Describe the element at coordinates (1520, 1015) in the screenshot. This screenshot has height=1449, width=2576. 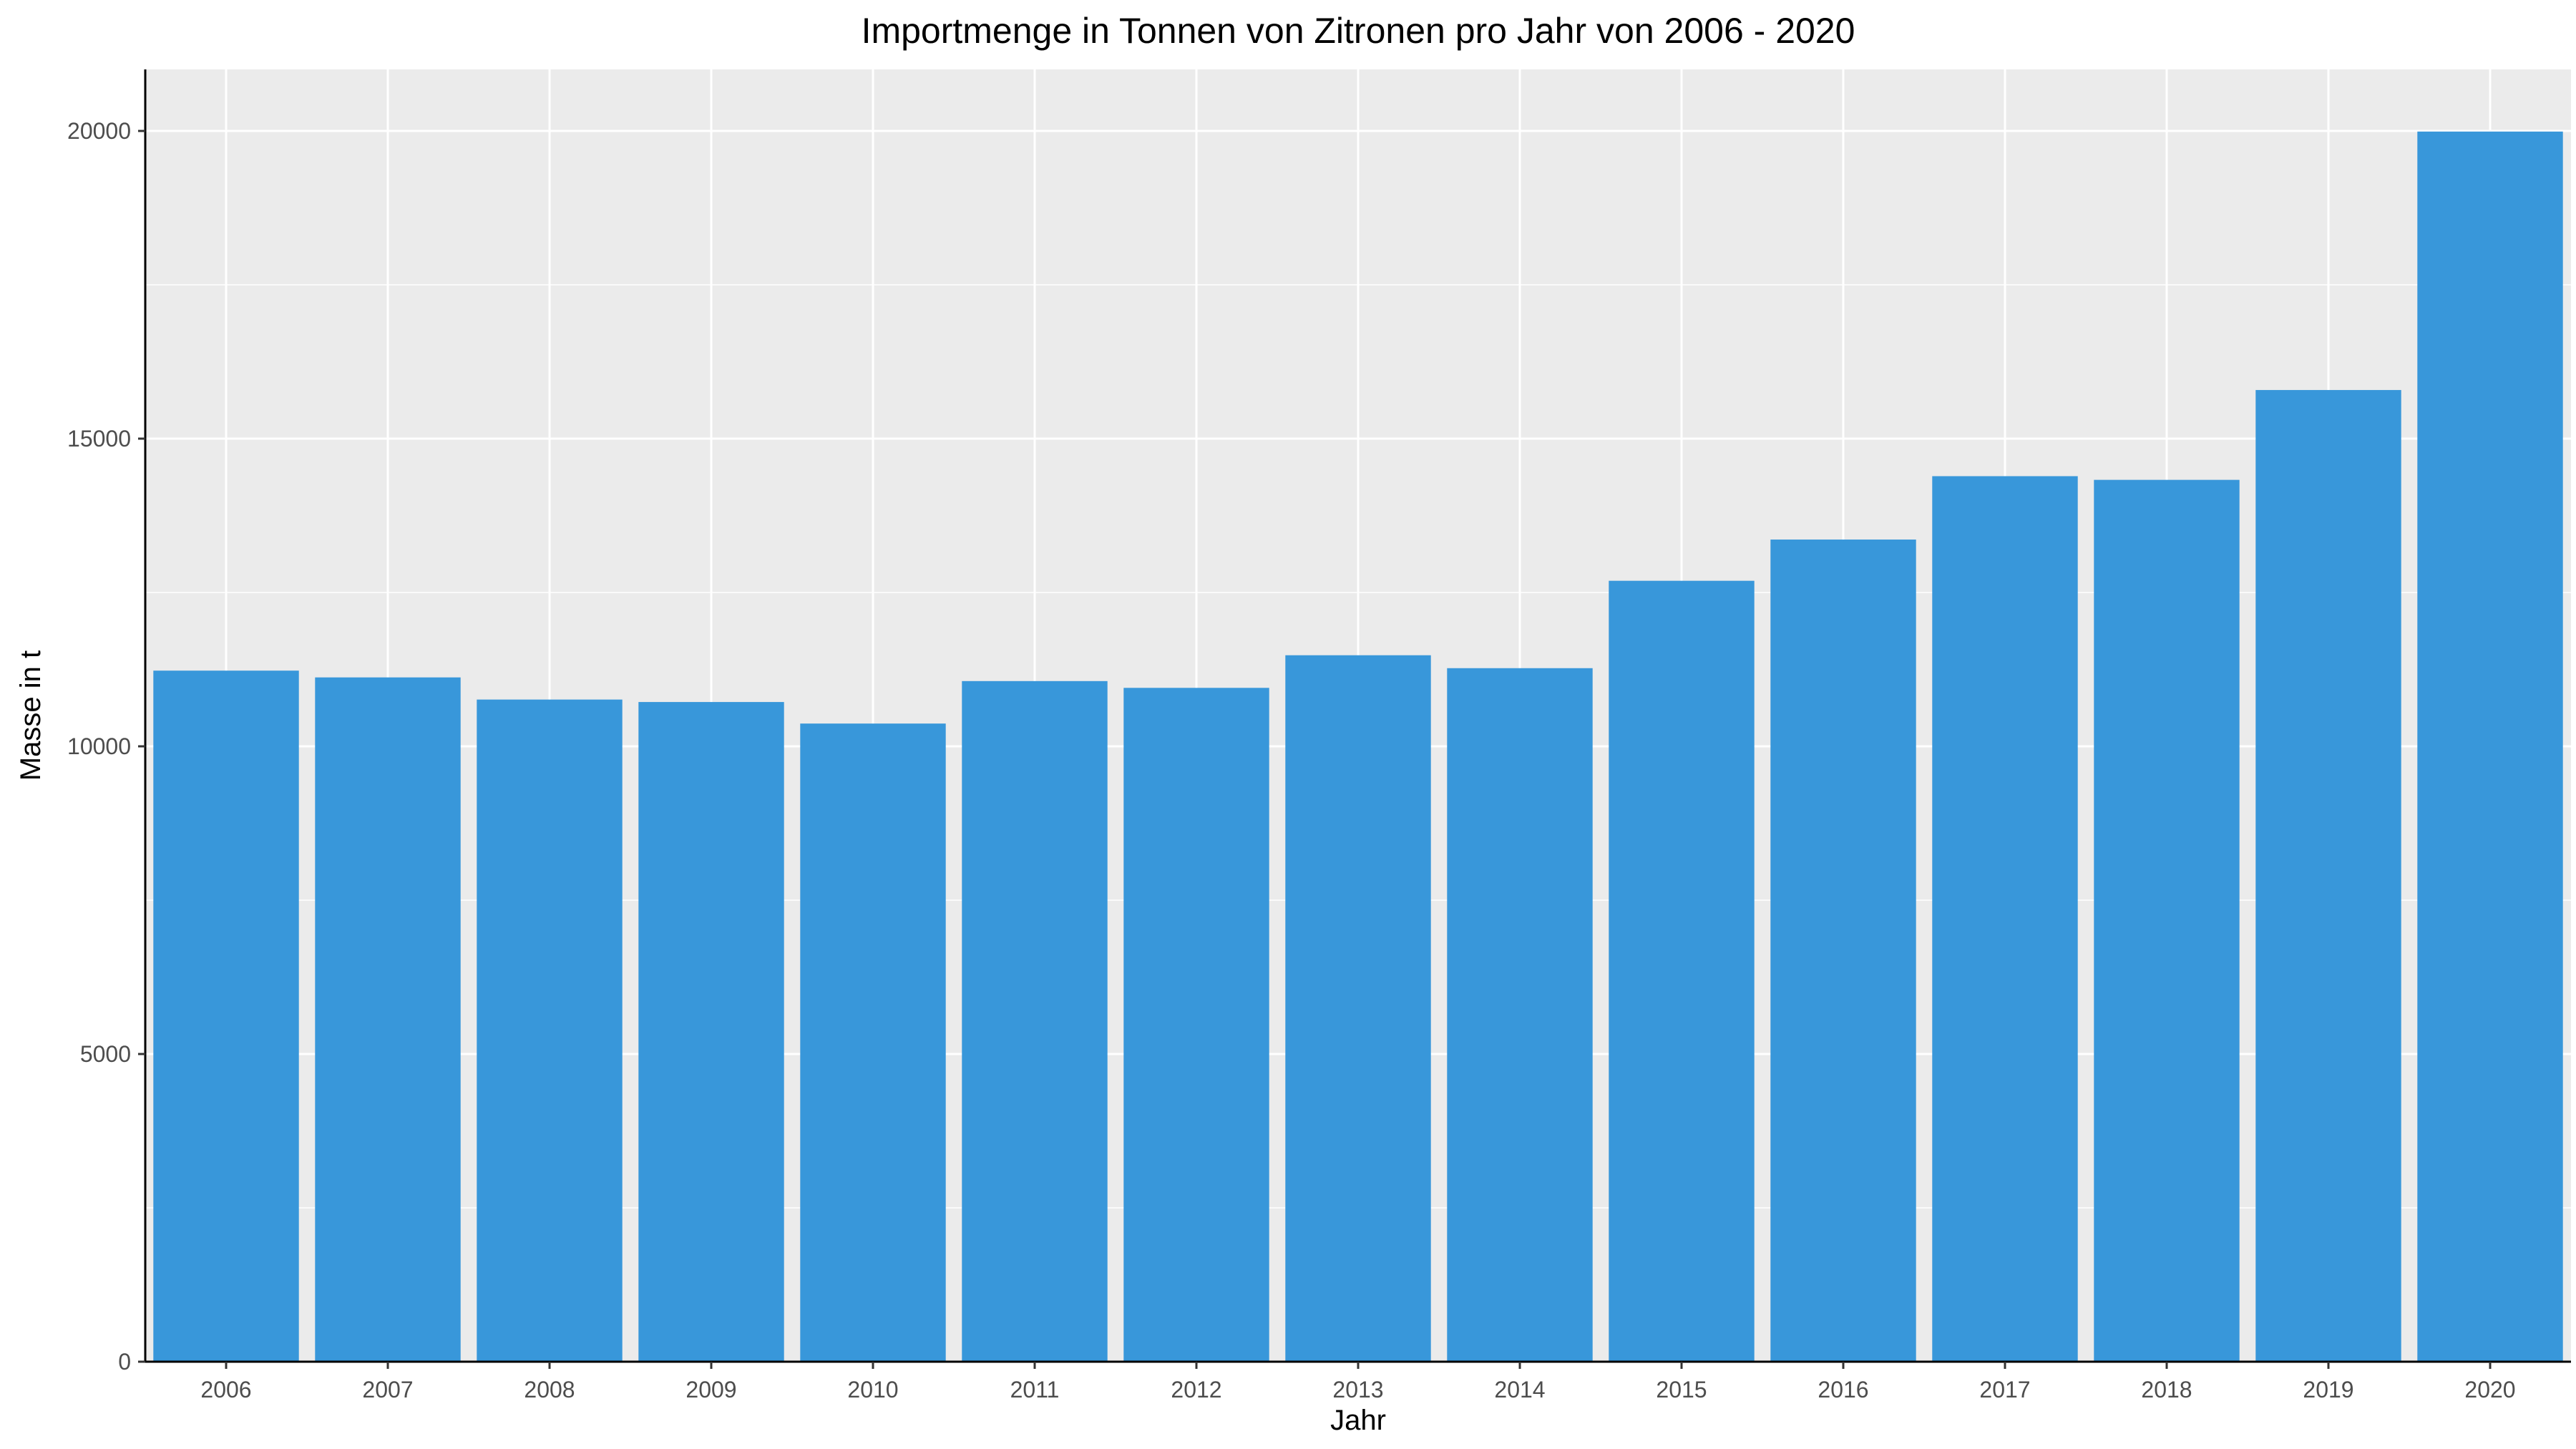
I see `bar-2014` at that location.